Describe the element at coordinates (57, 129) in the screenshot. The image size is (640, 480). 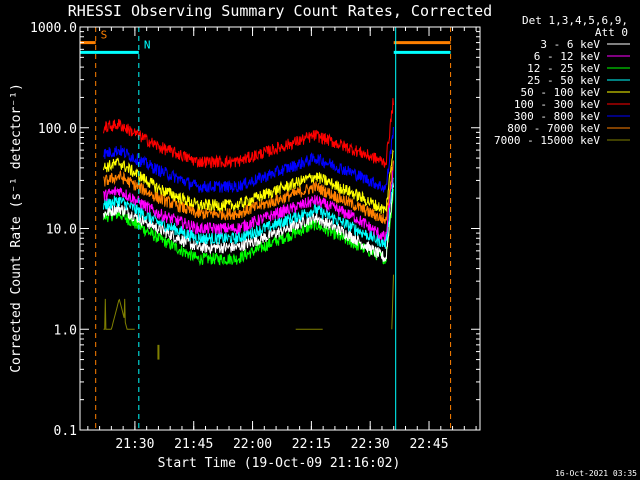
I see `y-tick-label: 100.0` at that location.